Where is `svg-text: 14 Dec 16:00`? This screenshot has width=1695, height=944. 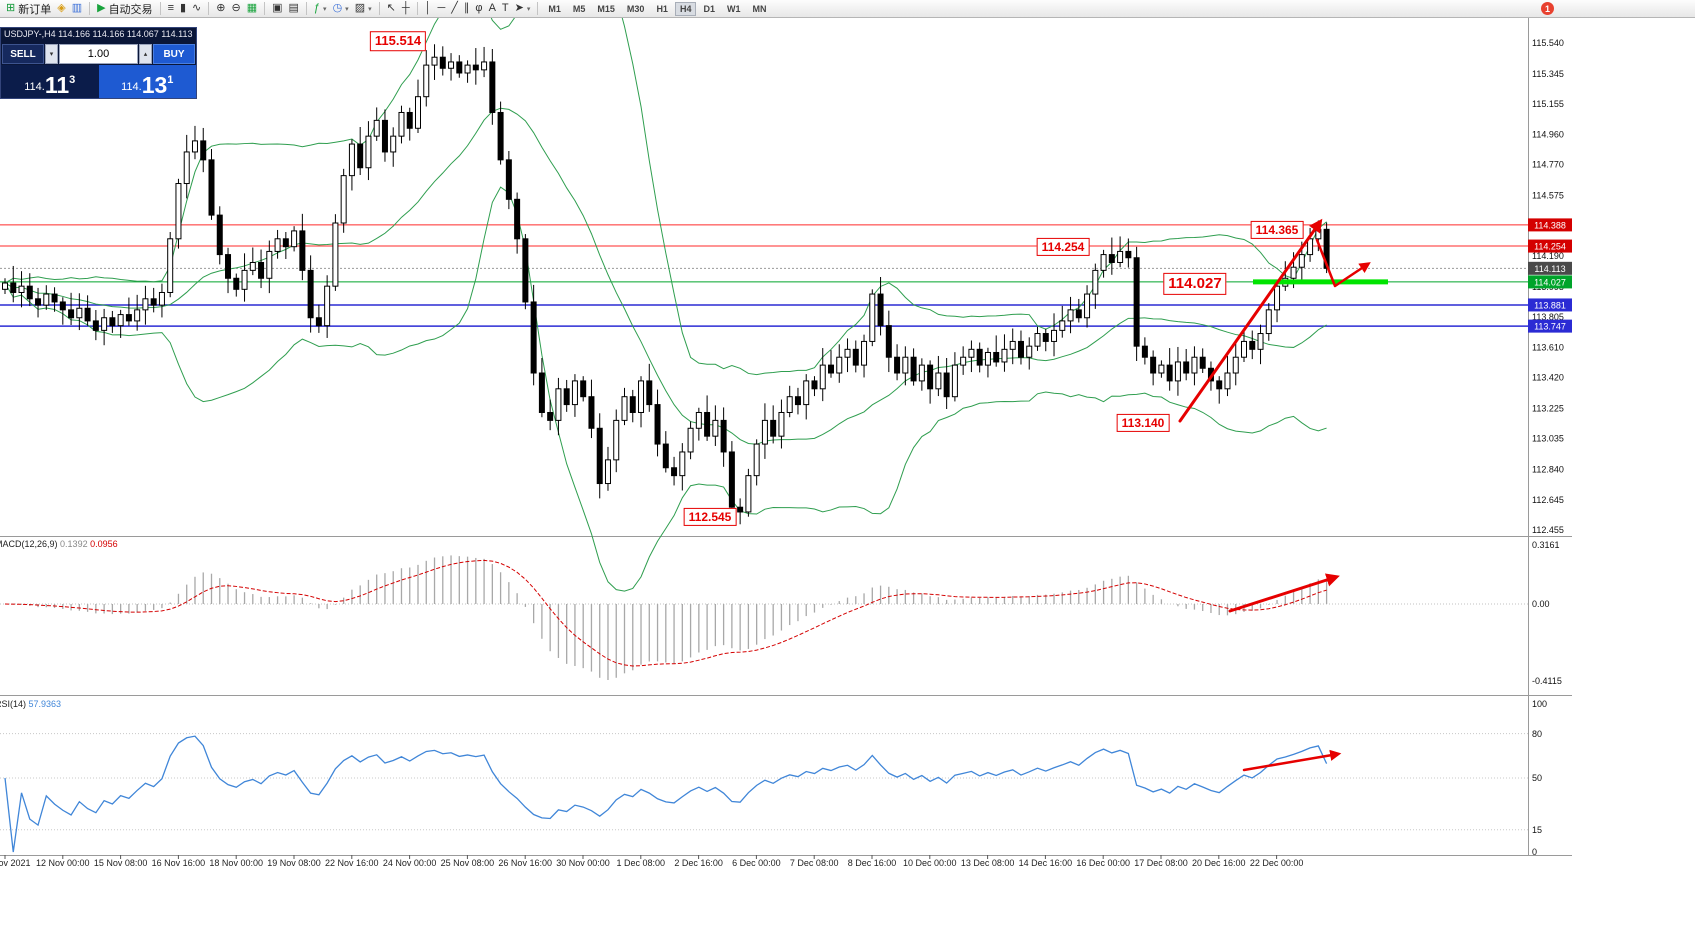
svg-text: 14 Dec 16:00 is located at coordinates (1046, 863).